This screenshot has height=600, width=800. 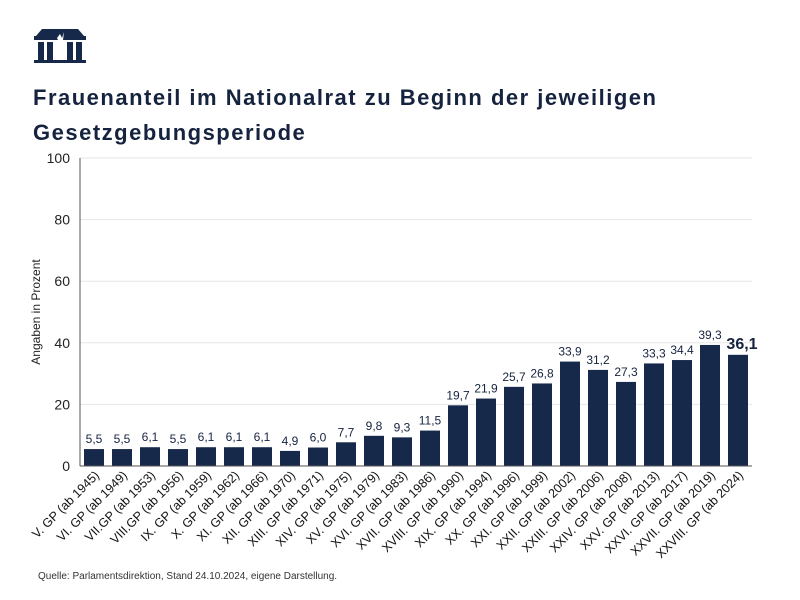 What do you see at coordinates (66, 466) in the screenshot?
I see `y-tick-label: 0` at bounding box center [66, 466].